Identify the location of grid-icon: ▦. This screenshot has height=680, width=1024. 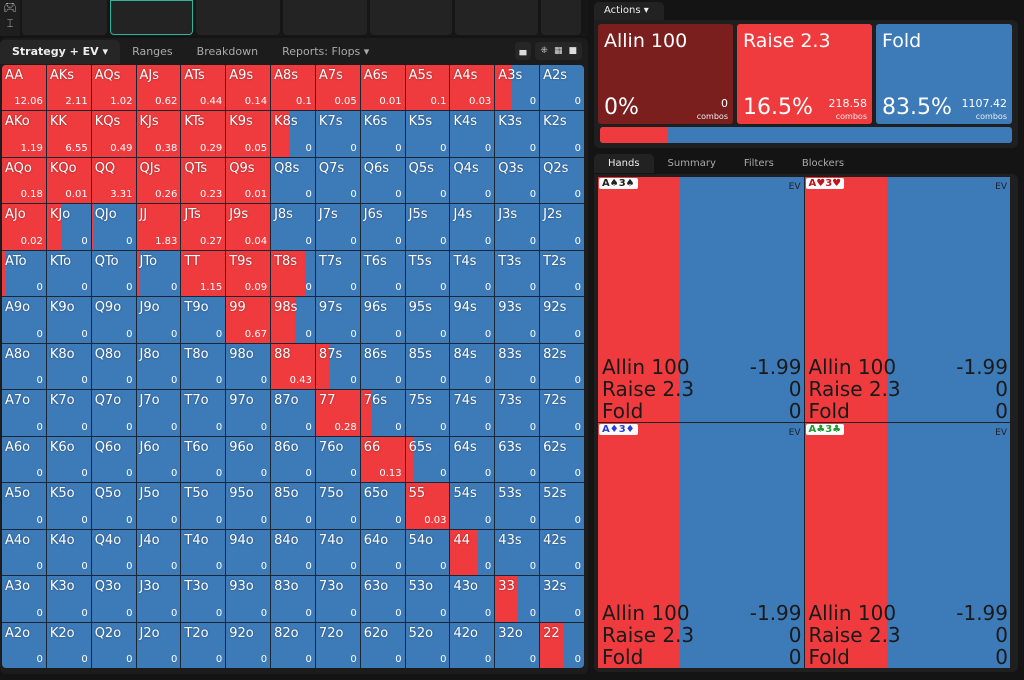
(558, 51).